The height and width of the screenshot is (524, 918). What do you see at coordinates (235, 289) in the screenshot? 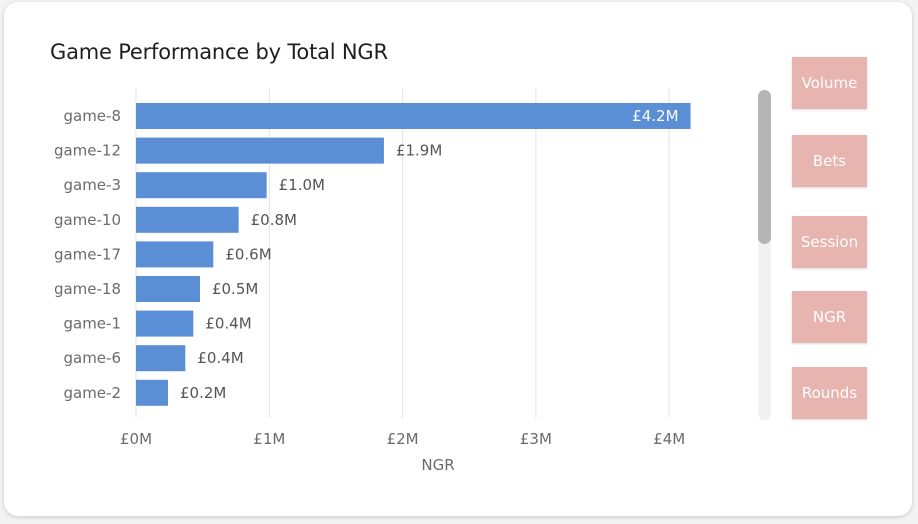
I see `data-label: £0.5M` at bounding box center [235, 289].